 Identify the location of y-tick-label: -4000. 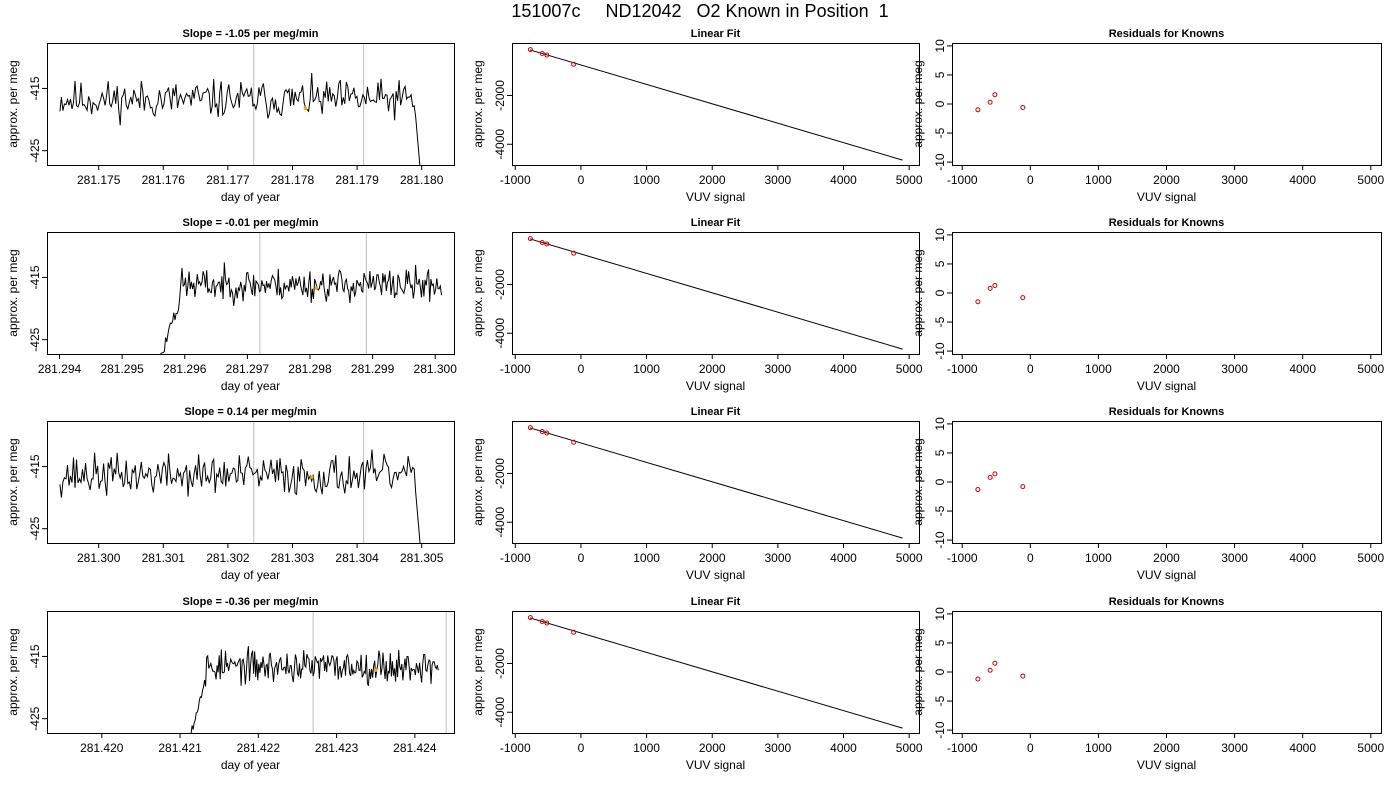
(500, 712).